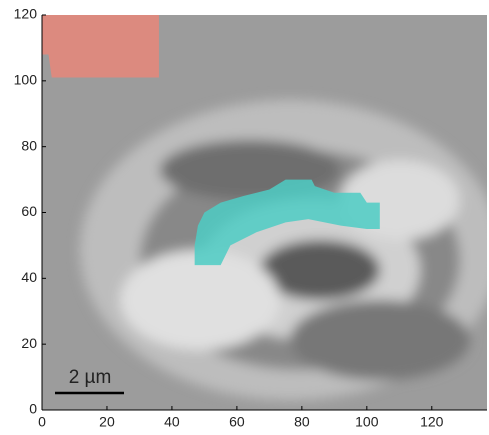 The image size is (489, 435). What do you see at coordinates (29, 343) in the screenshot?
I see `y-tick-label: 20` at bounding box center [29, 343].